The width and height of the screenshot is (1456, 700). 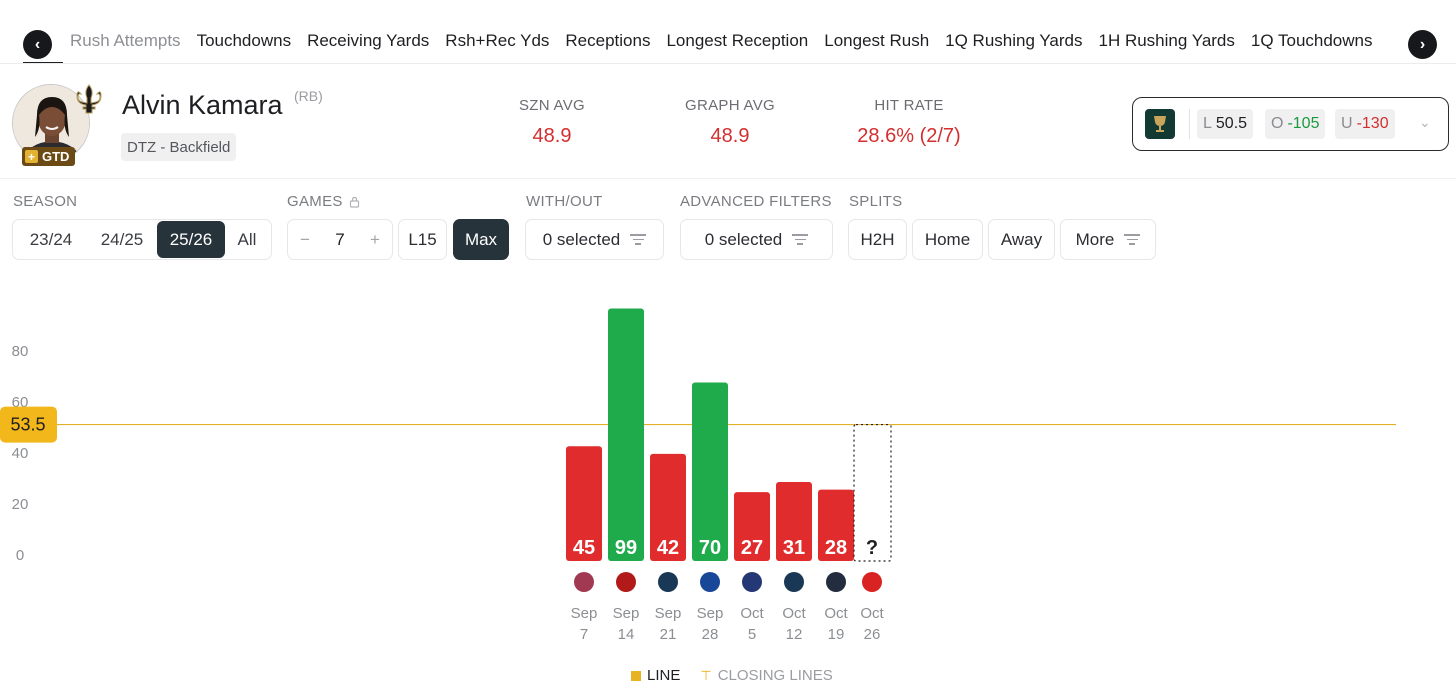 I want to click on under-prefix: U, so click(x=1347, y=123).